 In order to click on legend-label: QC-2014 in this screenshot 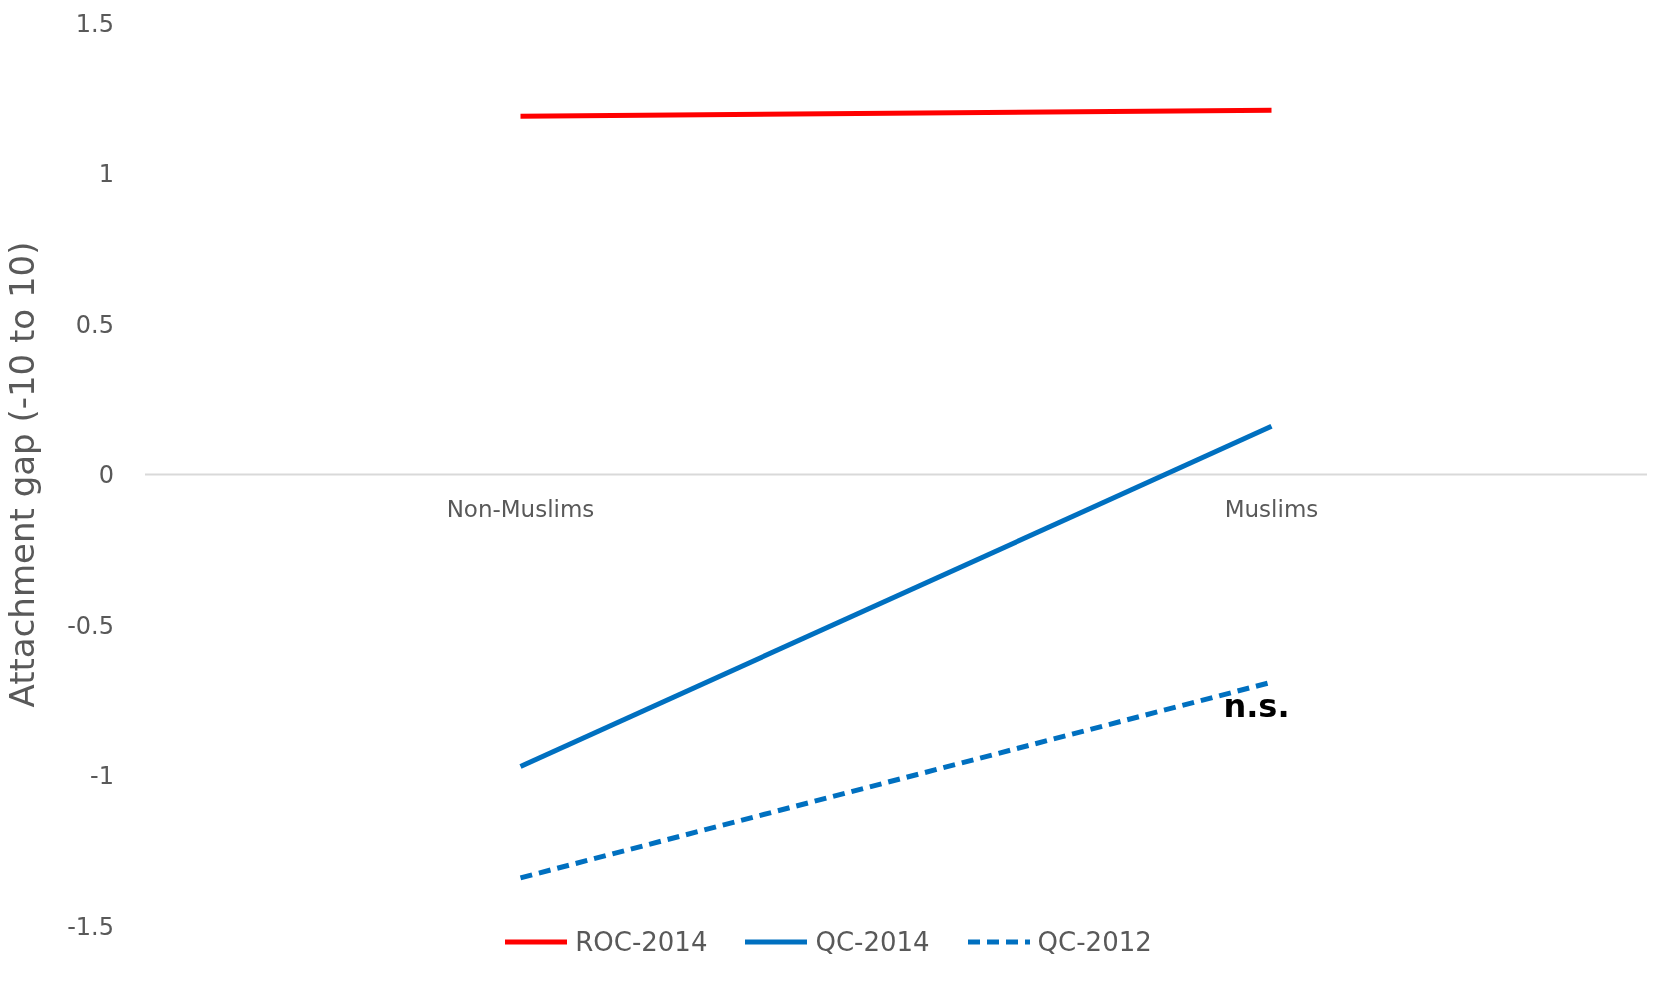, I will do `click(872, 942)`.